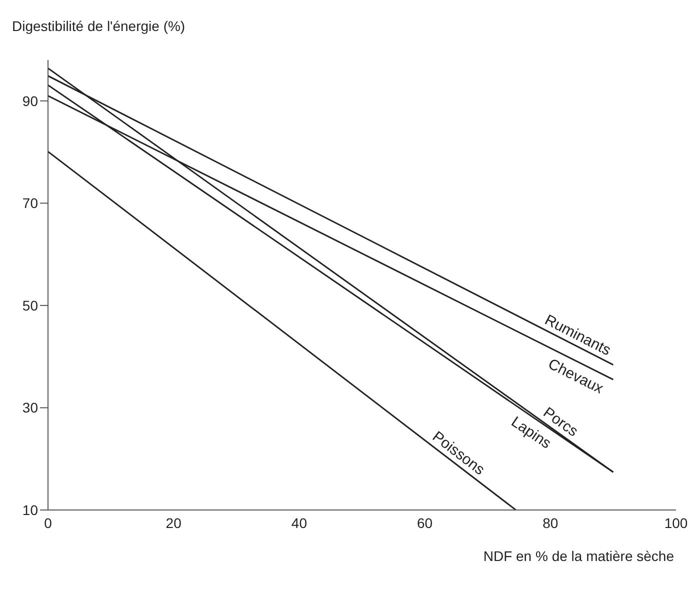 This screenshot has width=690, height=590. What do you see at coordinates (174, 522) in the screenshot?
I see `x-tick-label: 20` at bounding box center [174, 522].